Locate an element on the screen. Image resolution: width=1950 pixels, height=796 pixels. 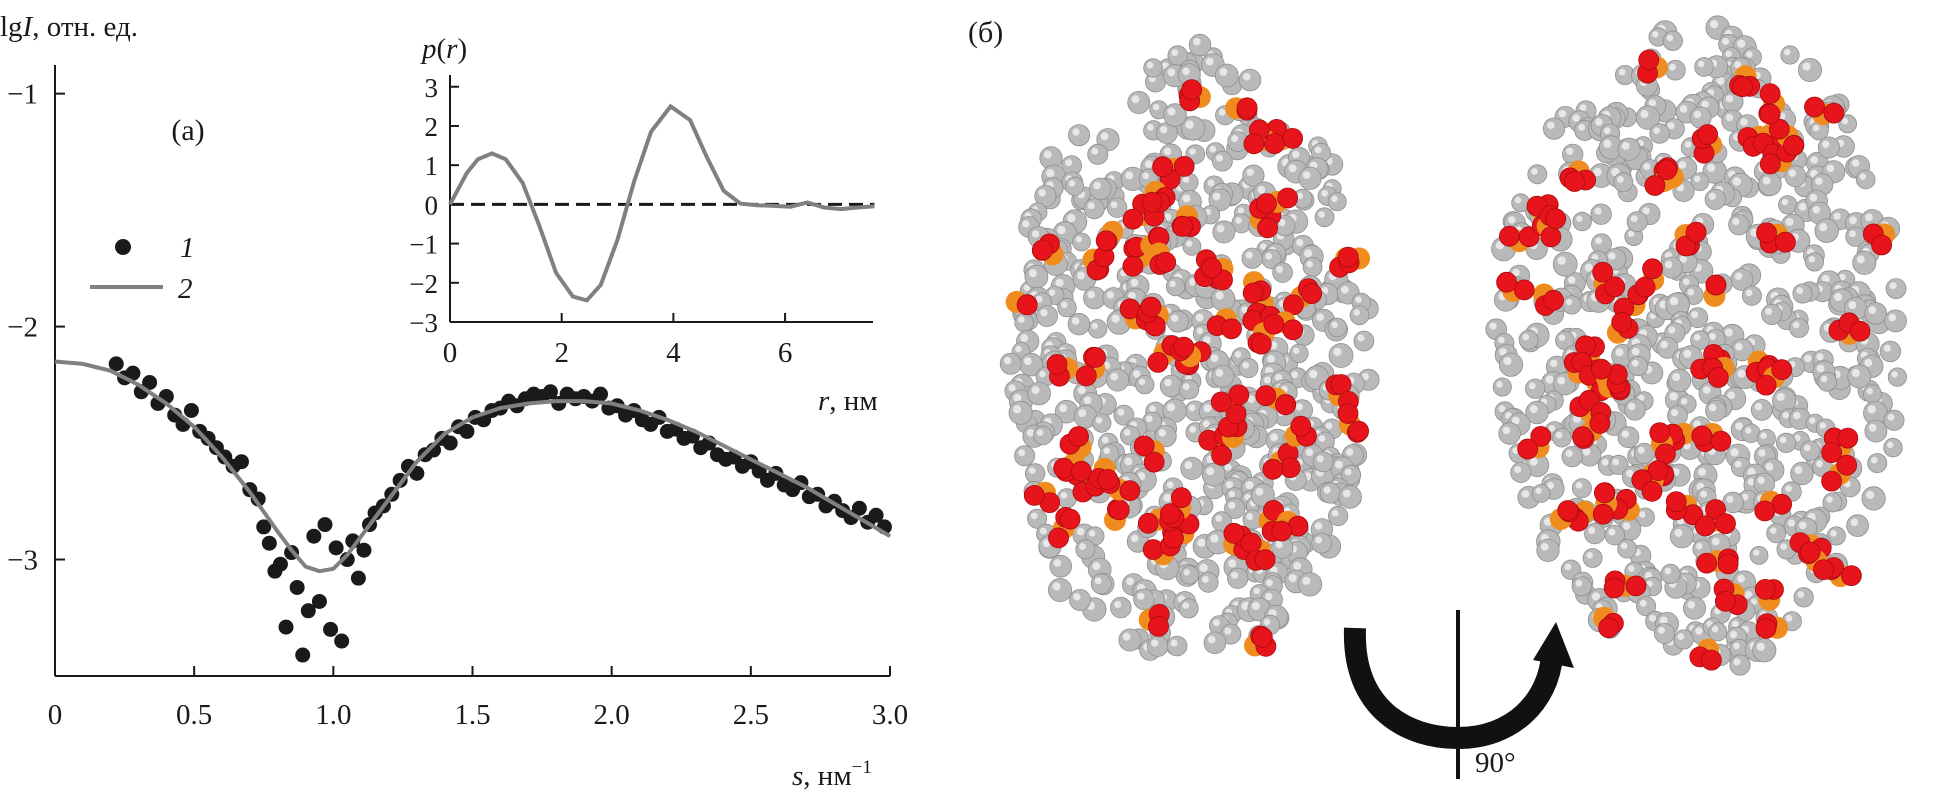
rotation-angle-label: 90° is located at coordinates (1495, 763).